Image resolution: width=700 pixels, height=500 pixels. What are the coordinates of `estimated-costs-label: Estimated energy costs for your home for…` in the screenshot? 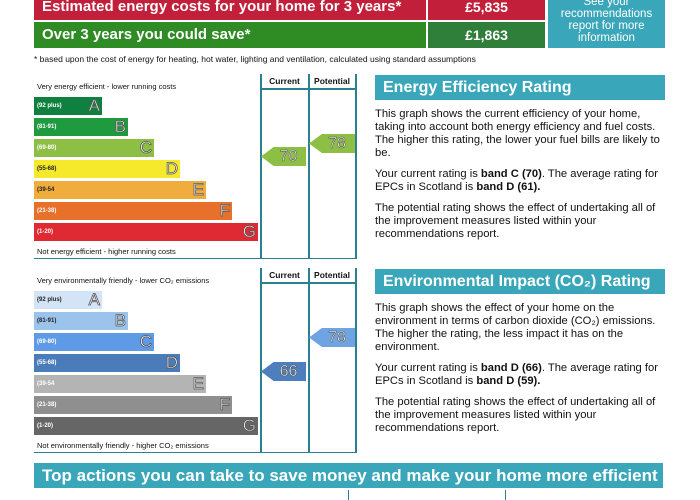 It's located at (230, 10).